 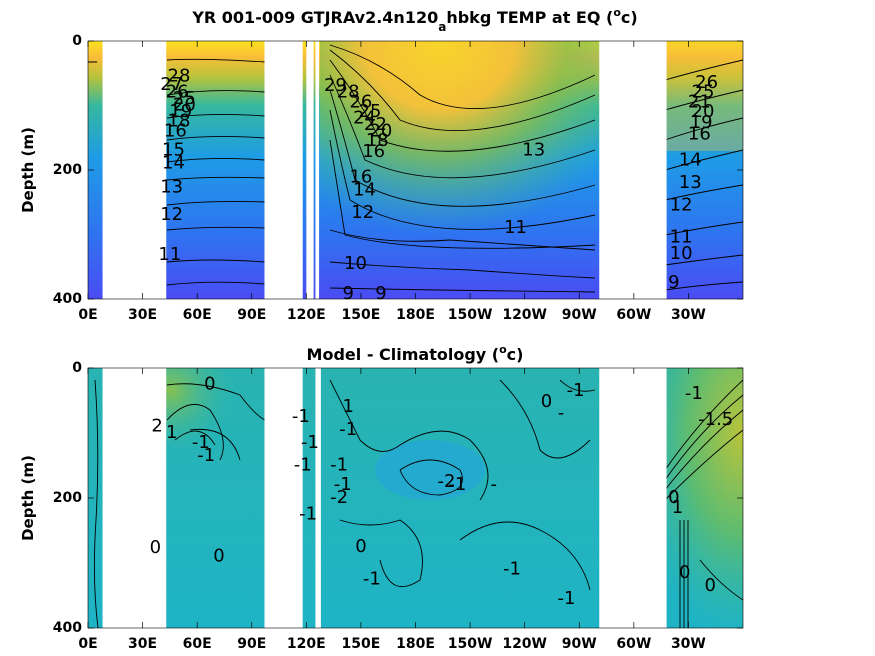 I want to click on top-x-tick-label: 150W, so click(x=470, y=315).